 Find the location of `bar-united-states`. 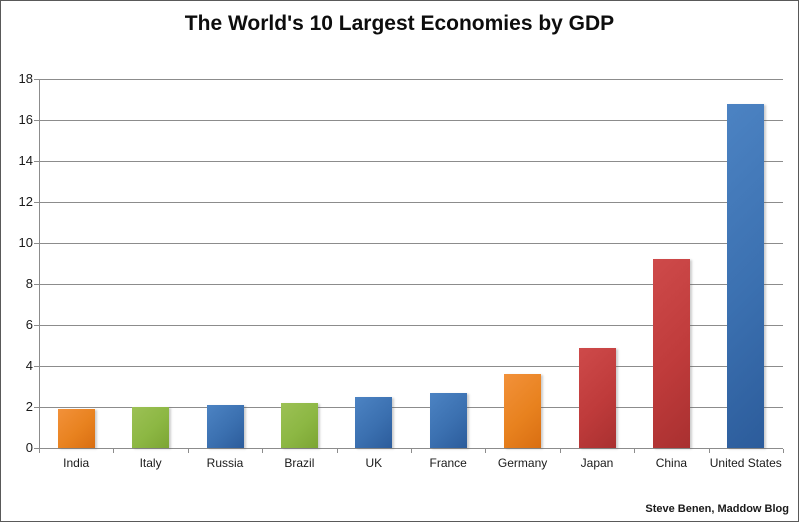

bar-united-states is located at coordinates (746, 275).